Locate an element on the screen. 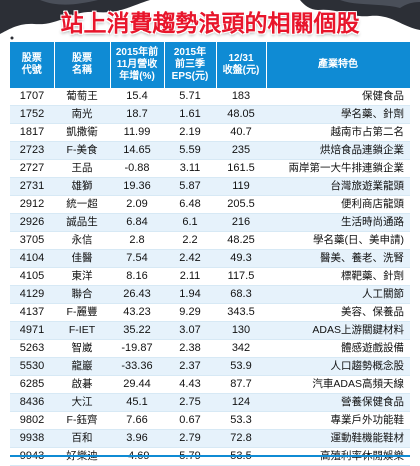 The height and width of the screenshot is (466, 420). revenue-growth-cell: 19.36 is located at coordinates (137, 186).